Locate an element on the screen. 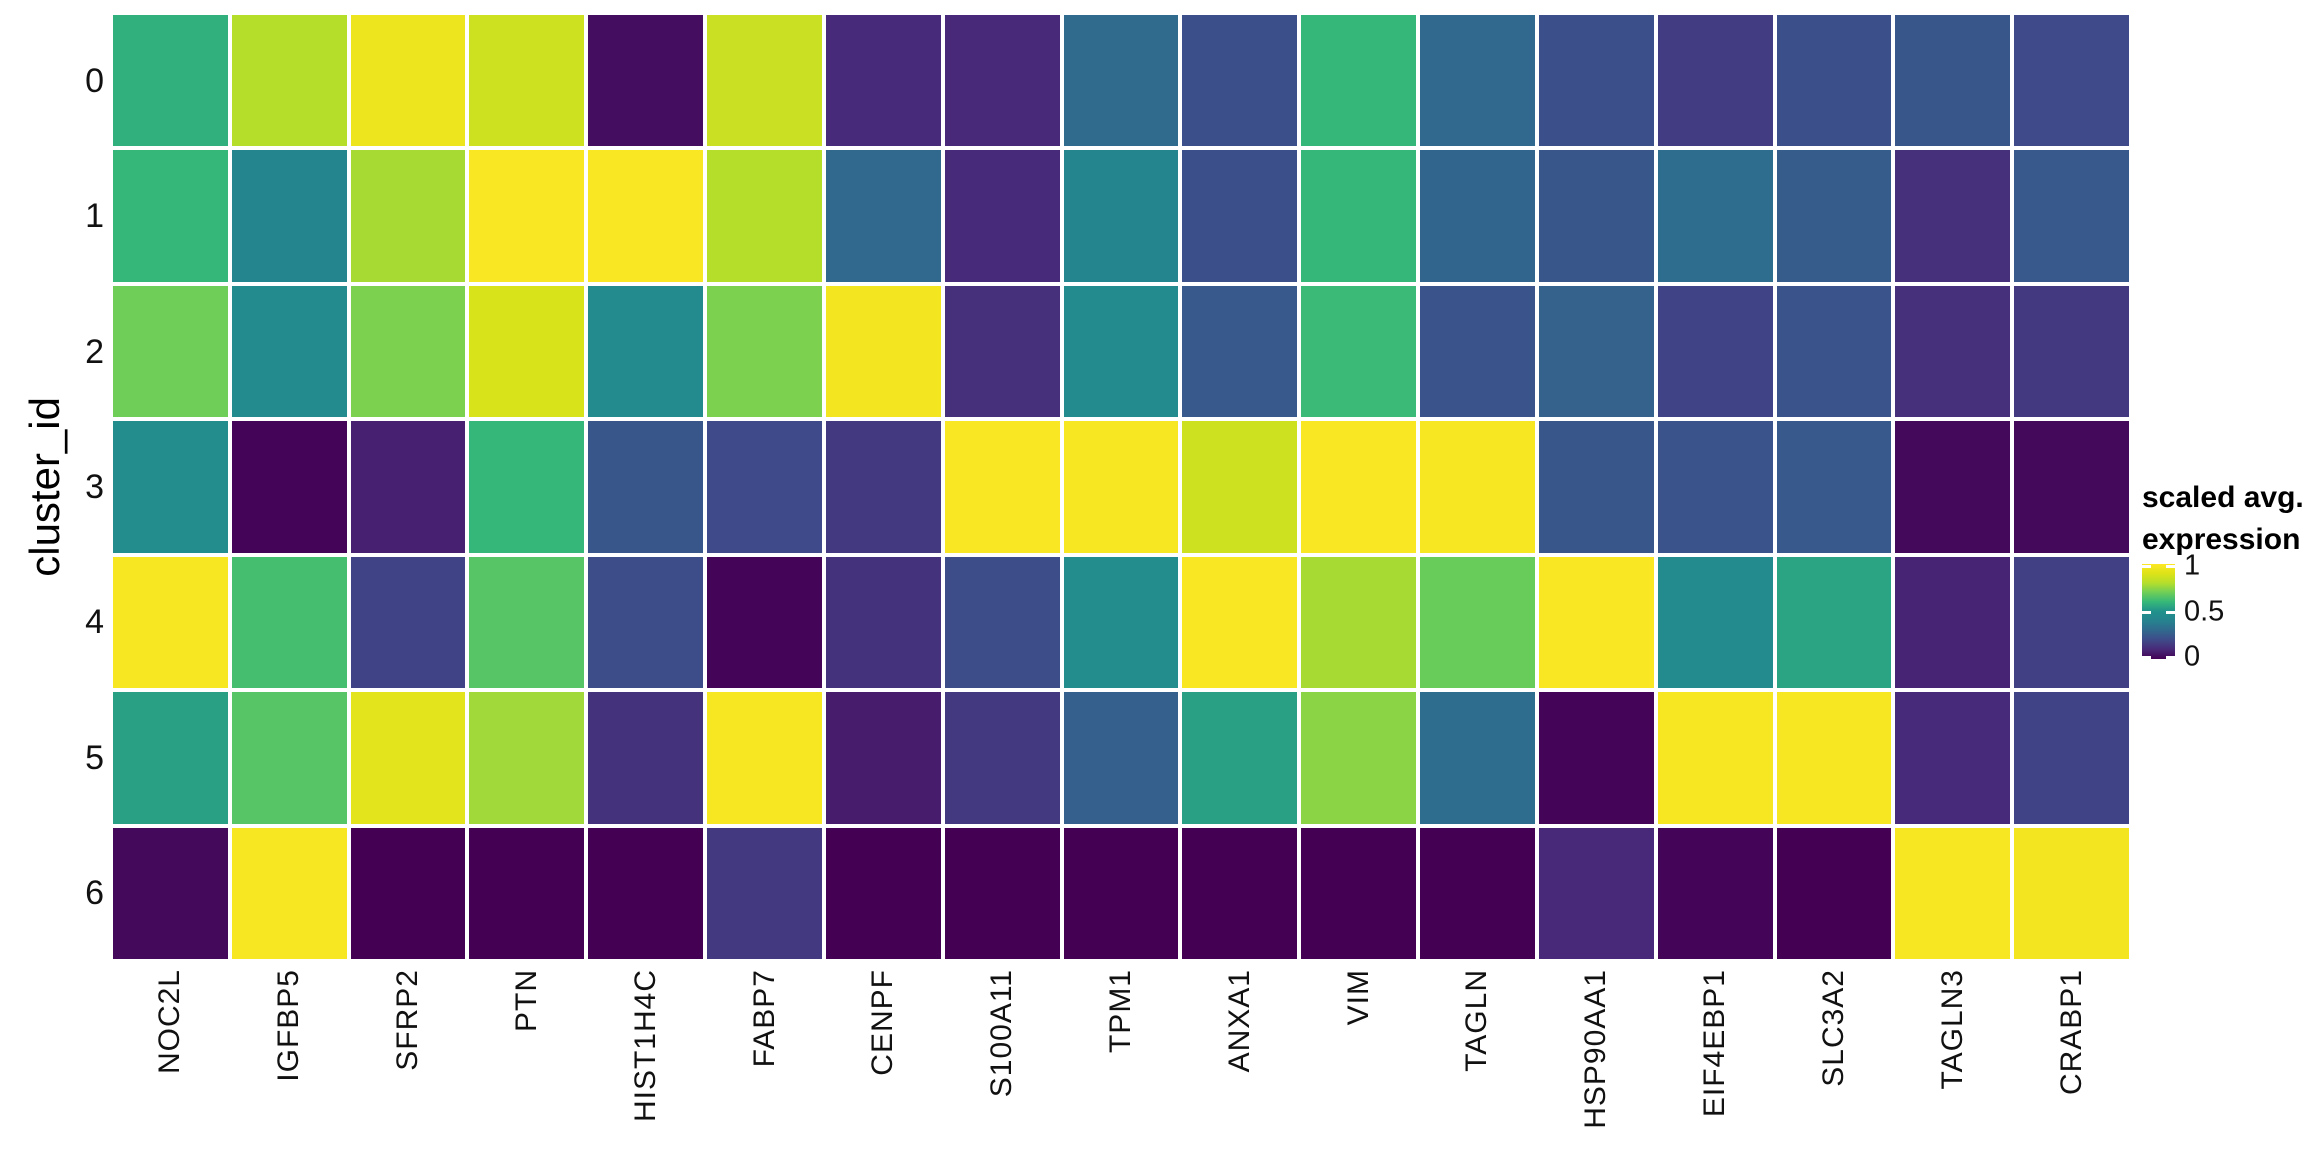 This screenshot has height=1152, width=2304. gene-label: TAGLN is located at coordinates (1477, 1020).